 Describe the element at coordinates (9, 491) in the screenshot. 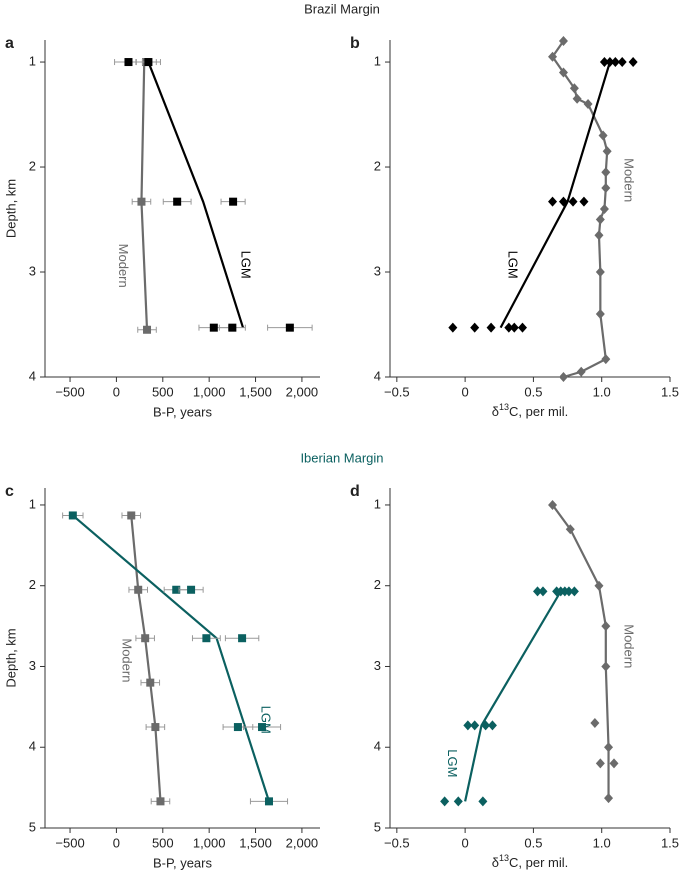

I see `panel-label: c` at that location.